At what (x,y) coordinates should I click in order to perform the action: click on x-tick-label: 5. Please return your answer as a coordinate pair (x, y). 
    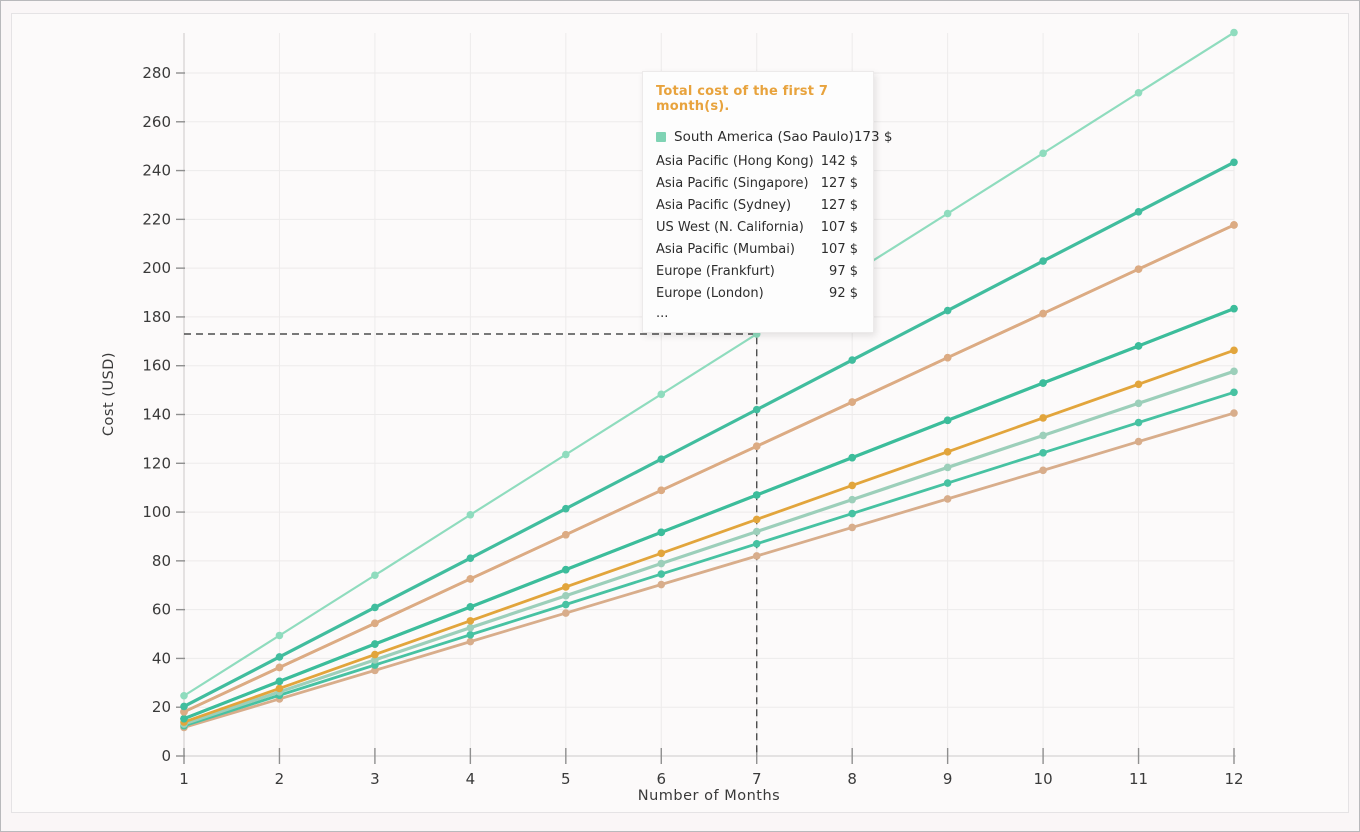
    Looking at the image, I should click on (566, 779).